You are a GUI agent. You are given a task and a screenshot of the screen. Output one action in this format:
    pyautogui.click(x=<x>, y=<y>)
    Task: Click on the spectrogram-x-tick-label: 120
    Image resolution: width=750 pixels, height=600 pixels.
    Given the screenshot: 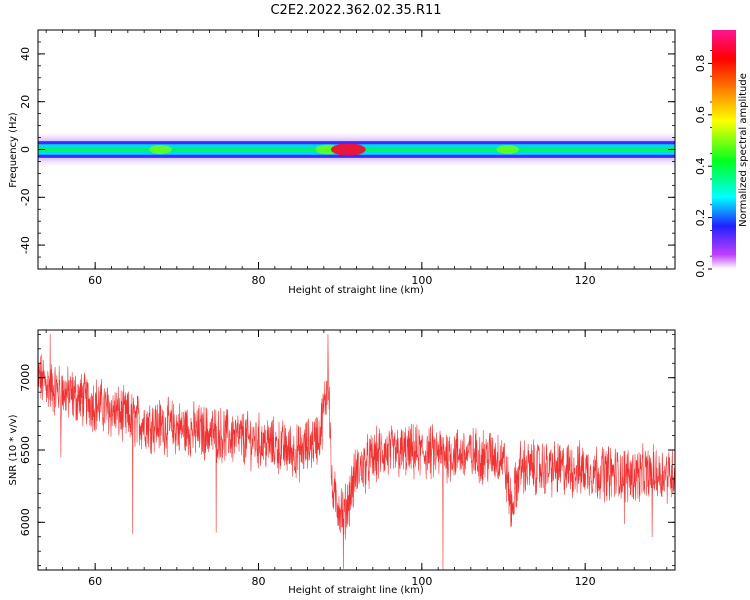 What is the action you would take?
    pyautogui.click(x=585, y=280)
    